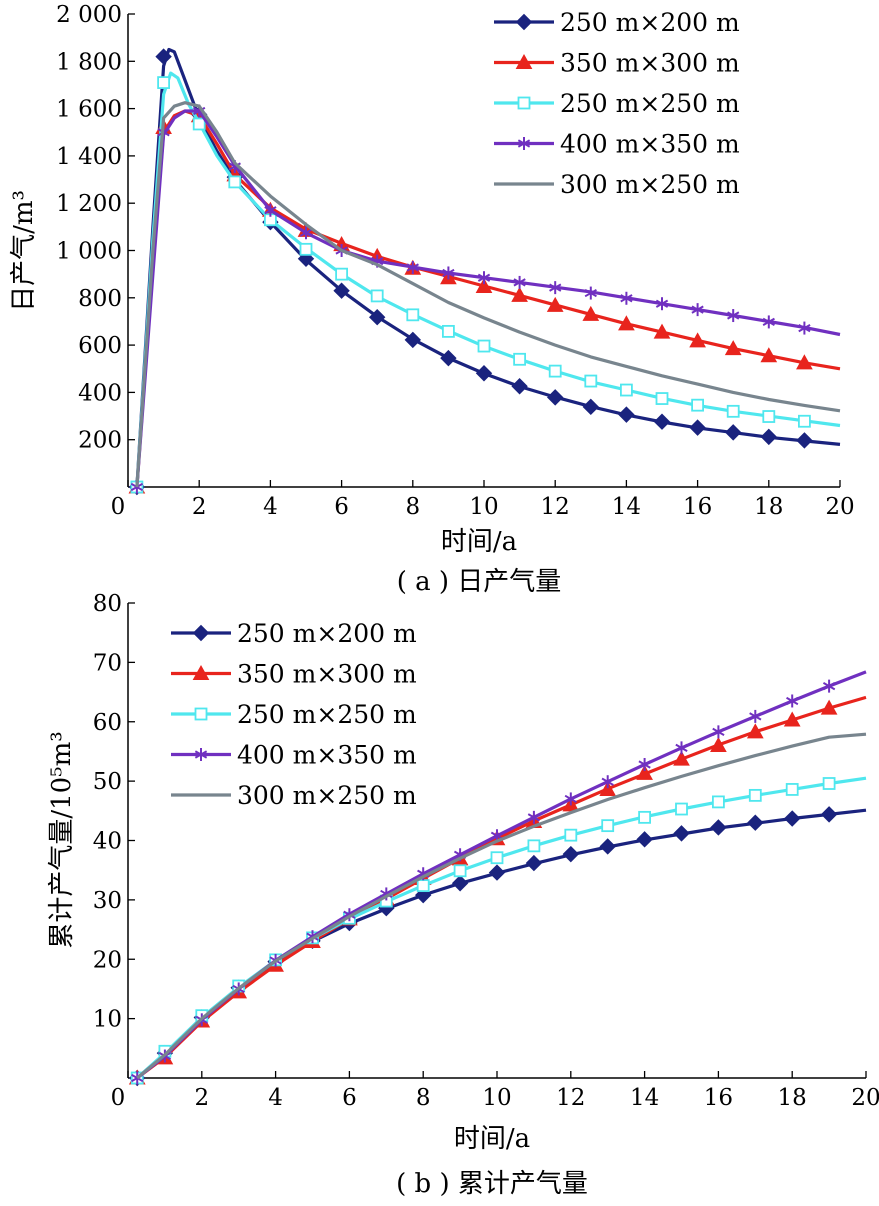 This screenshot has height=1206, width=879. Describe the element at coordinates (107, 782) in the screenshot. I see `y-tick-label: 50` at that location.